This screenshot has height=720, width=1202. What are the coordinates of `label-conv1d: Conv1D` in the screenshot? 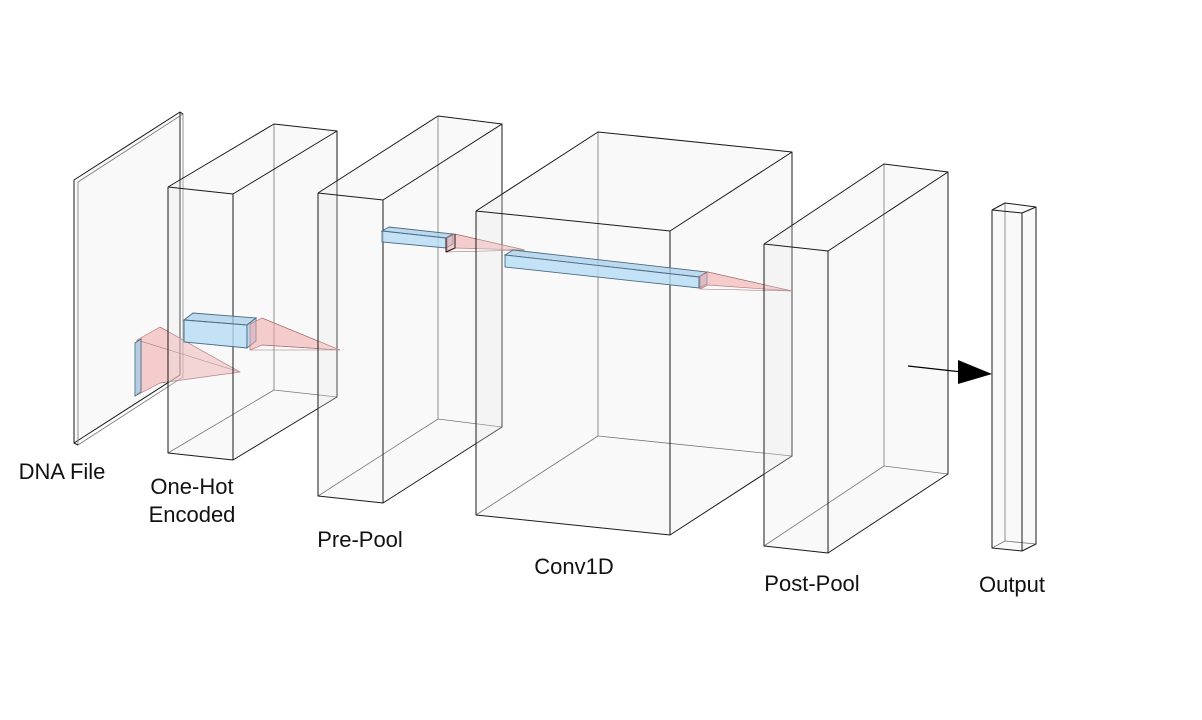 It's located at (574, 566).